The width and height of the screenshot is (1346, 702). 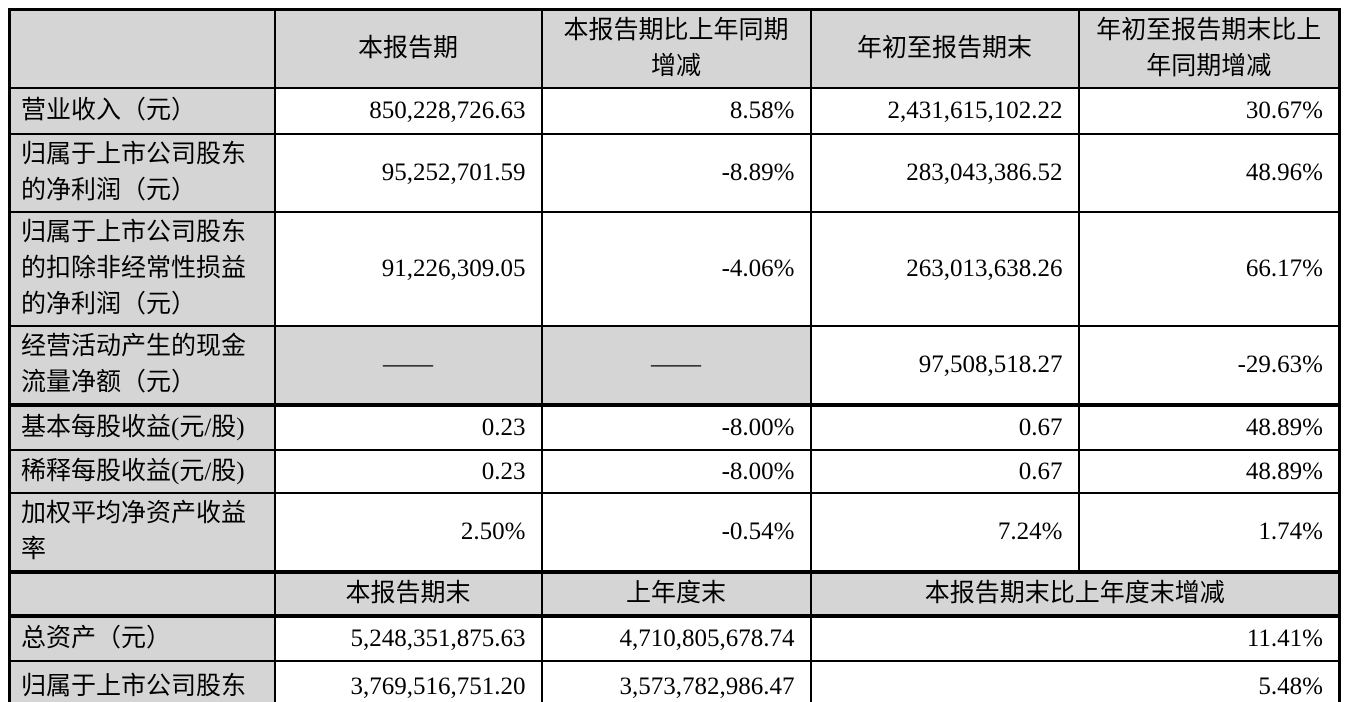 I want to click on label-cell: 经营活动产生的现金 流量净额（元）, so click(x=142, y=366).